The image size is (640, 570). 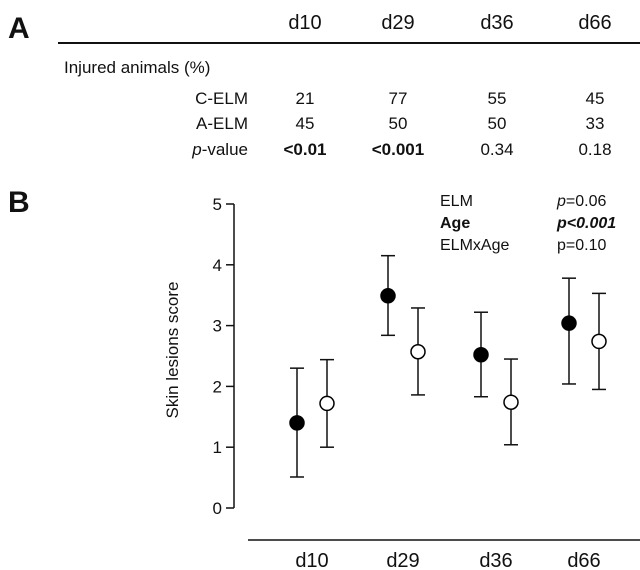 I want to click on y-tick-label: 2, so click(x=217, y=386).